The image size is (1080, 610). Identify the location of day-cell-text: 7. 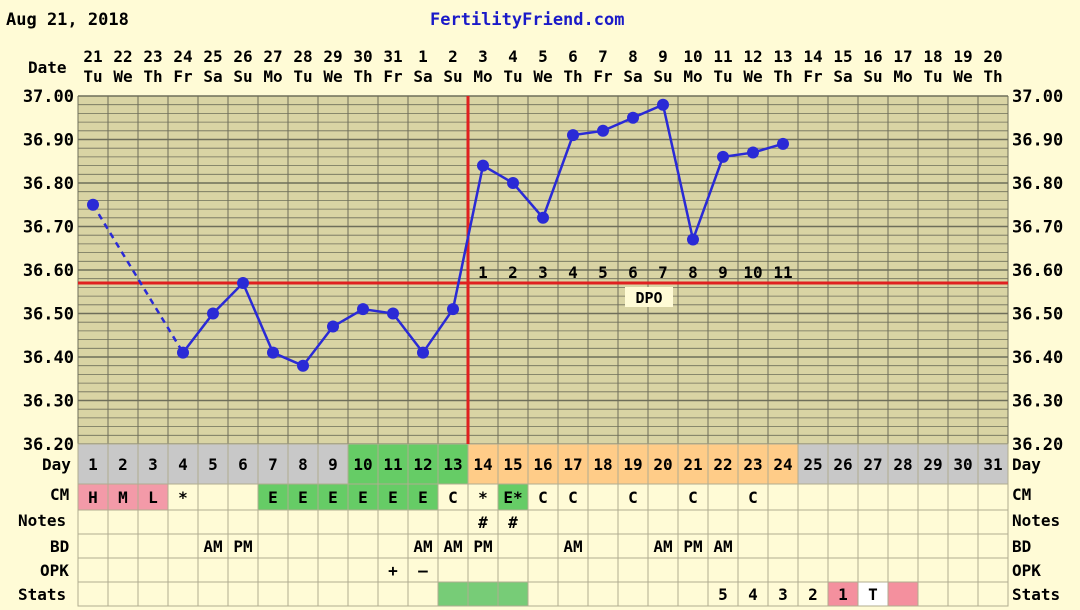
(273, 464).